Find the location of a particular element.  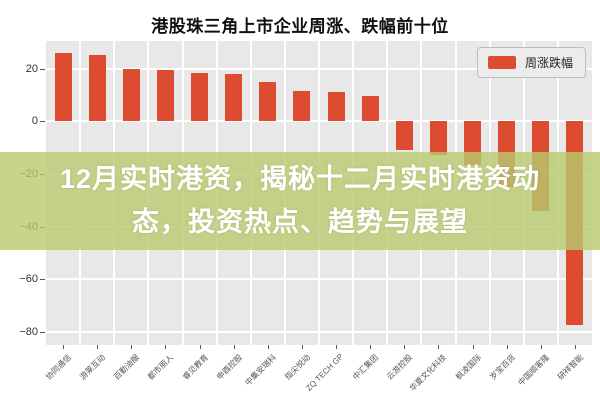

x-axis-tick-label: 中国顺客隆 is located at coordinates (533, 370).